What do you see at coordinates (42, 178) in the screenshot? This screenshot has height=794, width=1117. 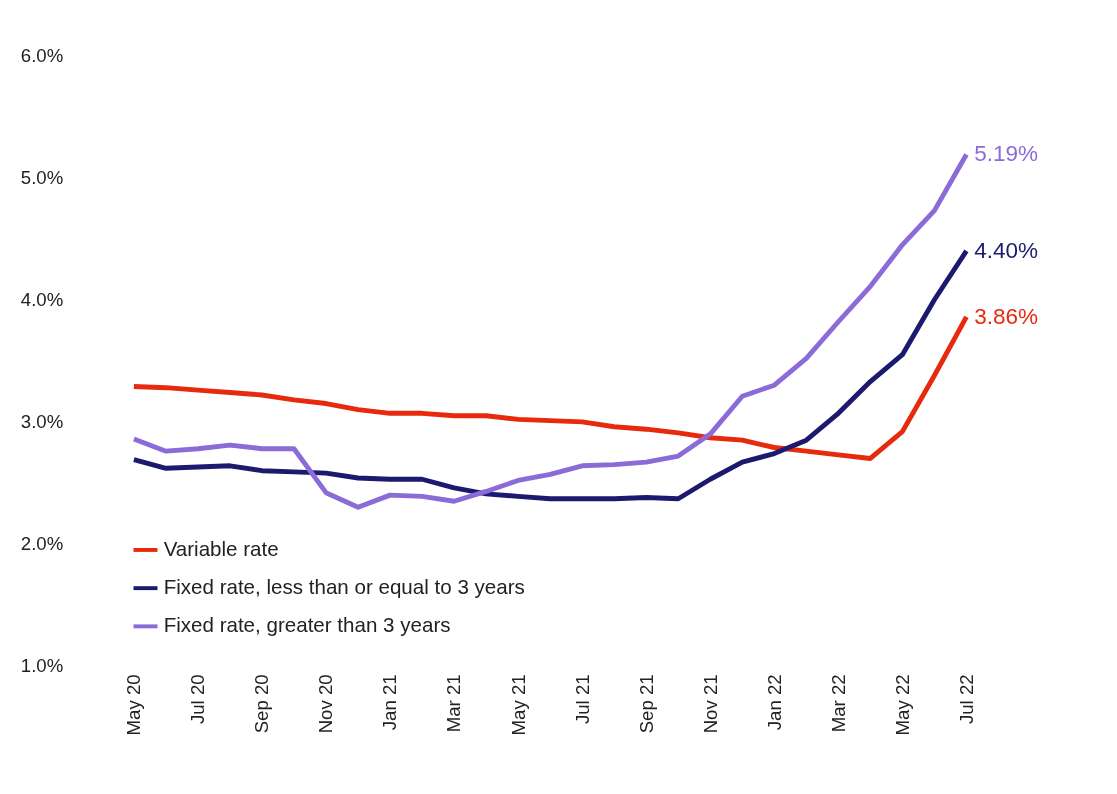 I see `y-tick-label: 5.0%` at bounding box center [42, 178].